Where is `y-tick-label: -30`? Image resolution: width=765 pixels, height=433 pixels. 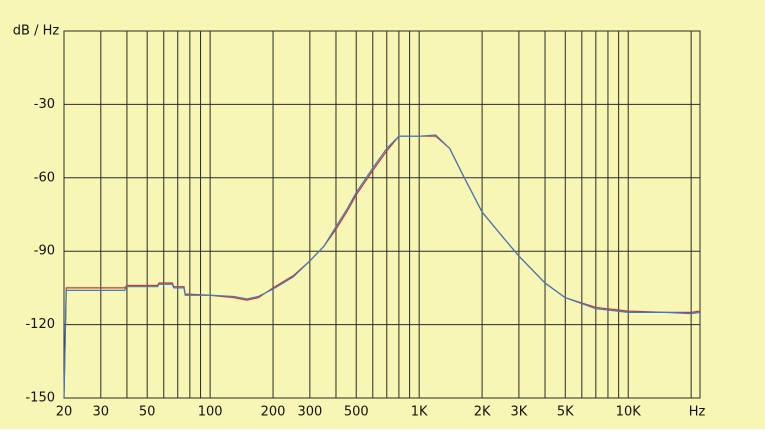 y-tick-label: -30 is located at coordinates (44, 104).